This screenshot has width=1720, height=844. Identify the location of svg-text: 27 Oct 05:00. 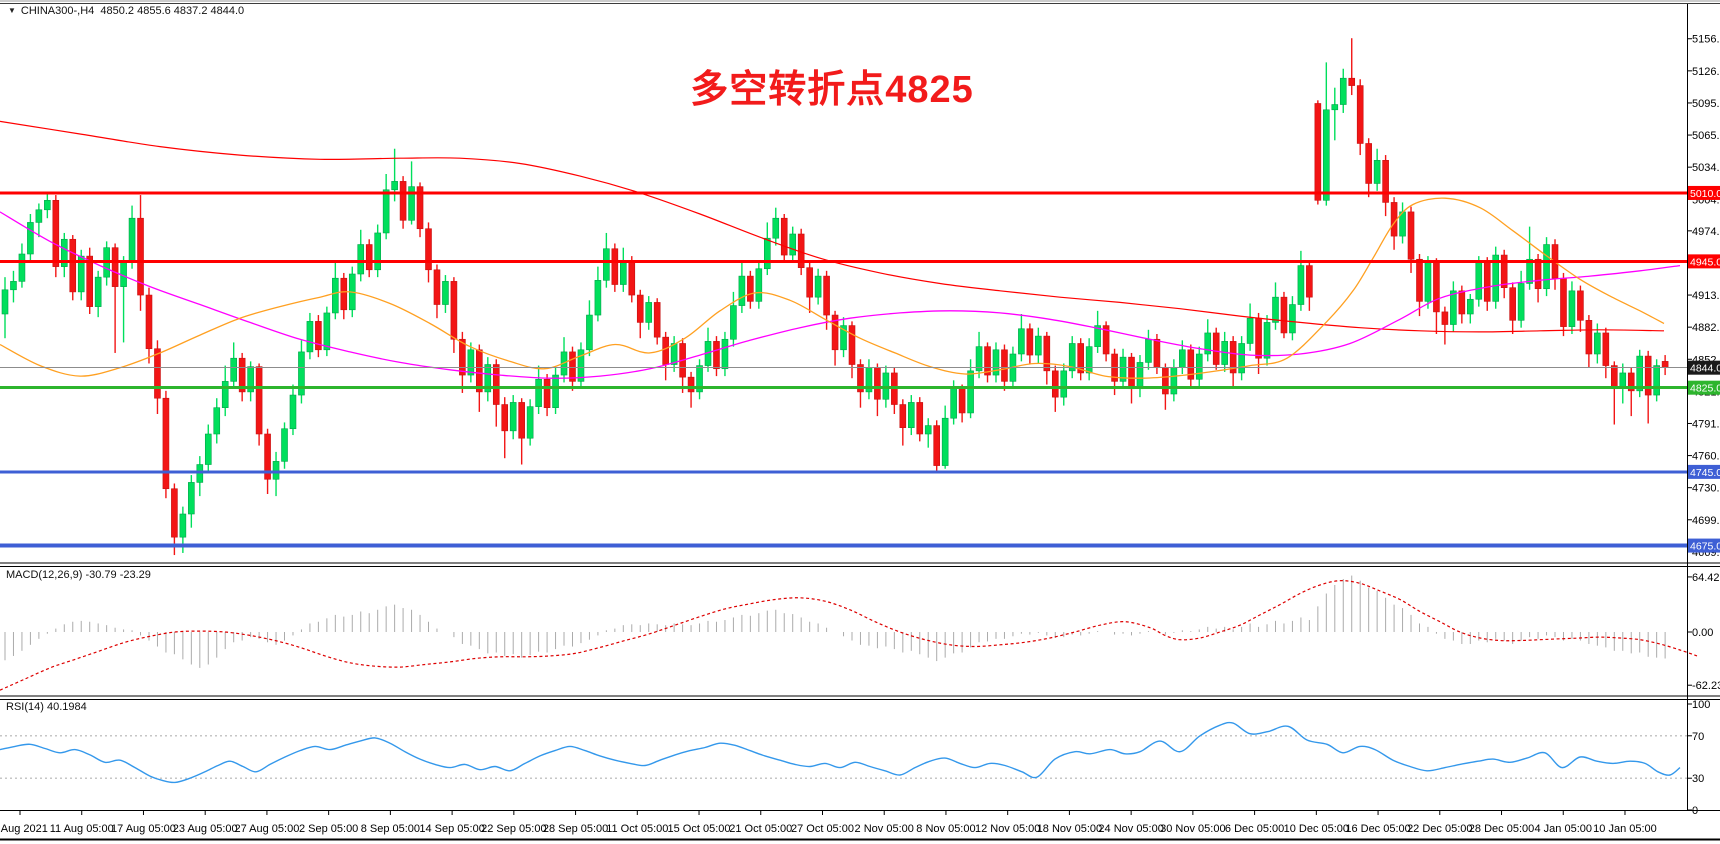
(822, 829).